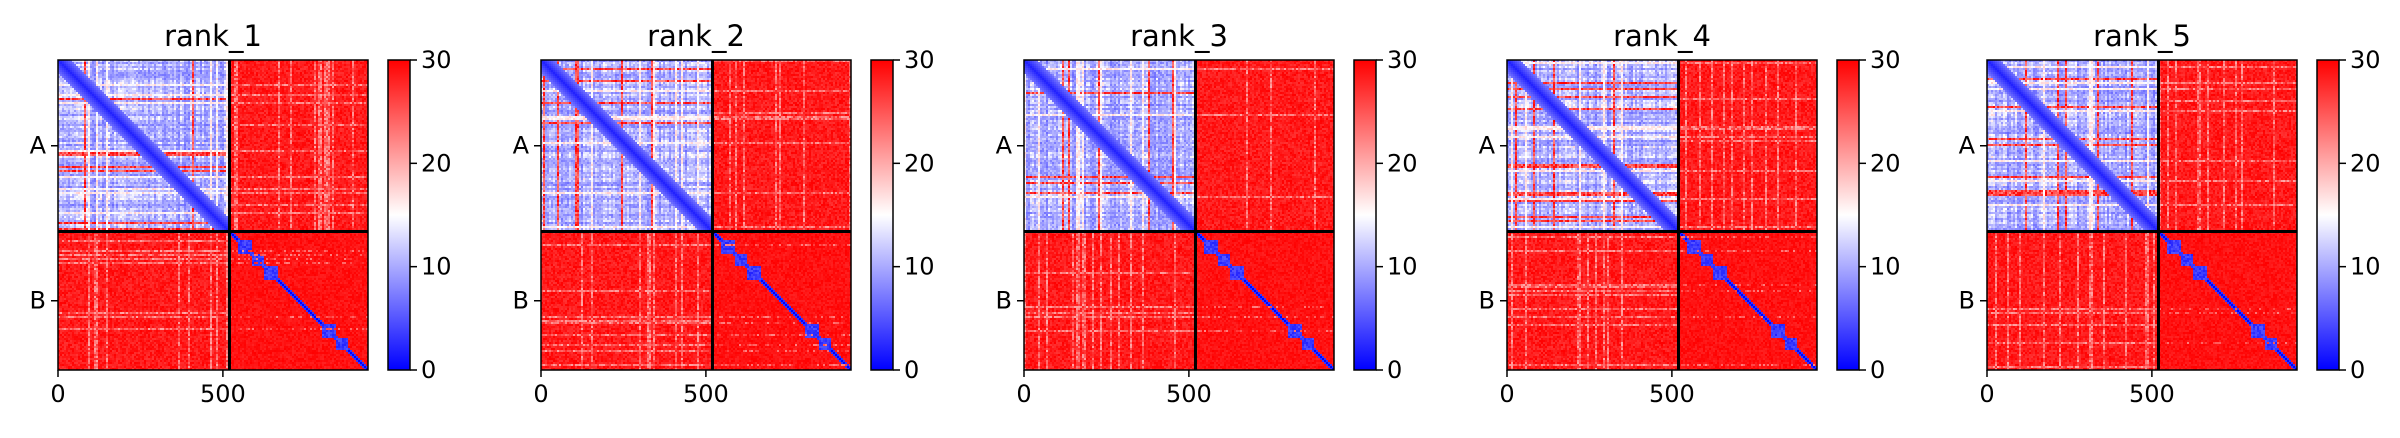  What do you see at coordinates (213, 36) in the screenshot?
I see `panel-title: rank_1` at bounding box center [213, 36].